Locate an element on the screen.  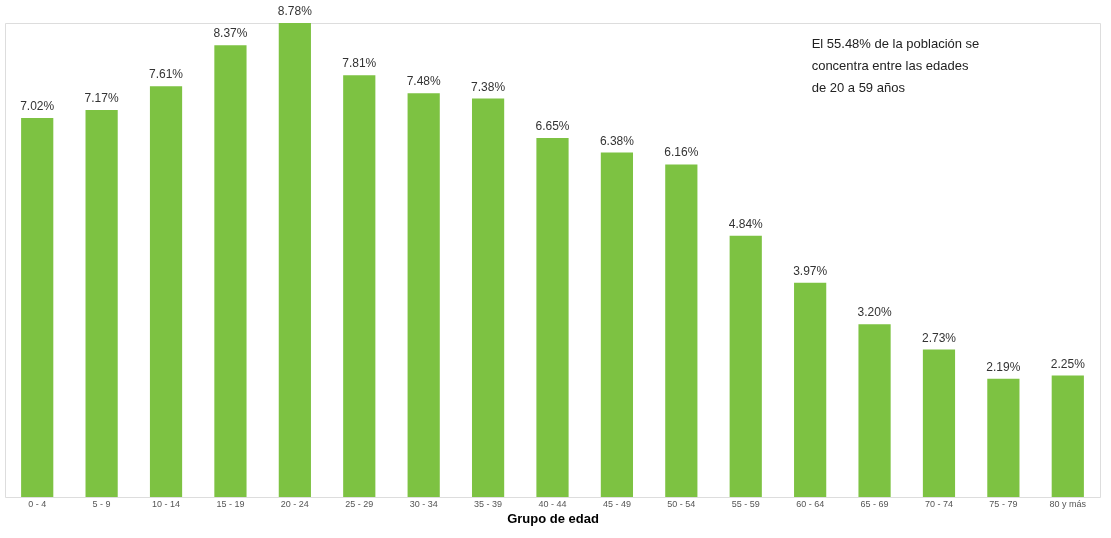
x-tick-label: 65 - 69 is located at coordinates (874, 503).